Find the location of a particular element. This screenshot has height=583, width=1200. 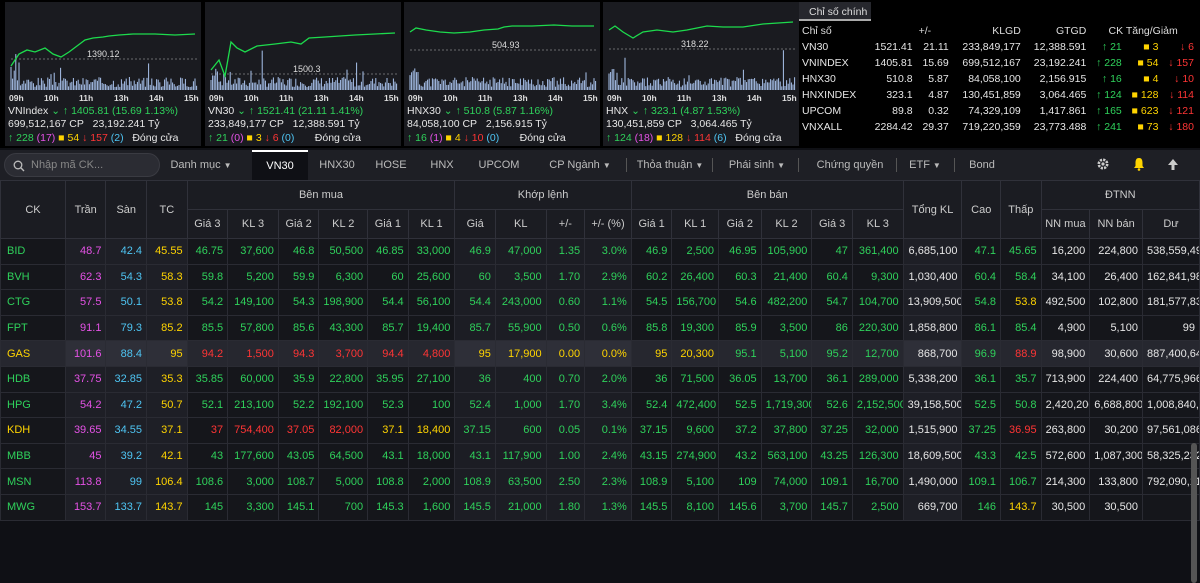

match-vol: 47,000 is located at coordinates (520, 251).